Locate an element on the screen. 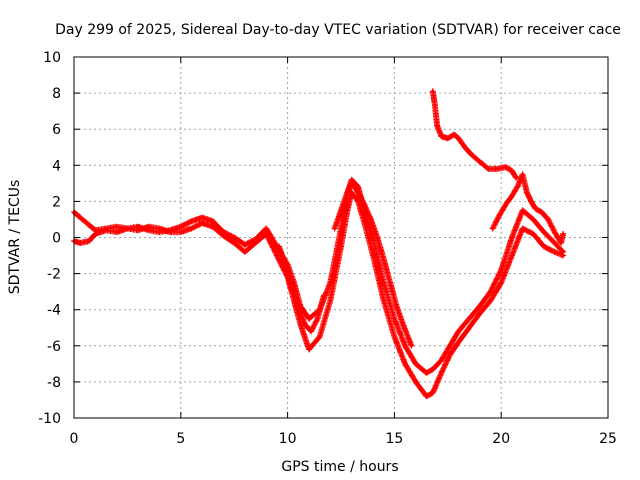 The image size is (640, 480). y-tick-label: 4 is located at coordinates (56, 166).